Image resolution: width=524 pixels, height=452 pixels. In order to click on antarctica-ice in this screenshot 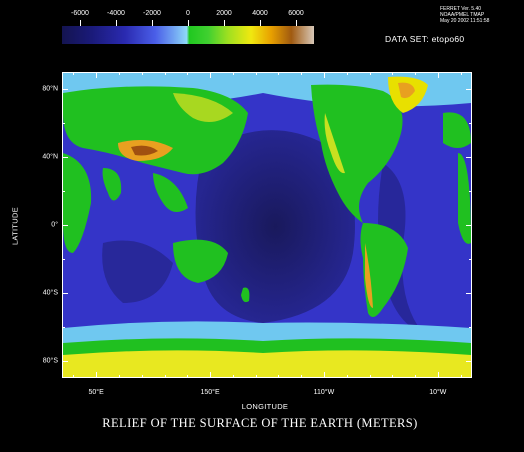, I will do `click(267, 363)`.